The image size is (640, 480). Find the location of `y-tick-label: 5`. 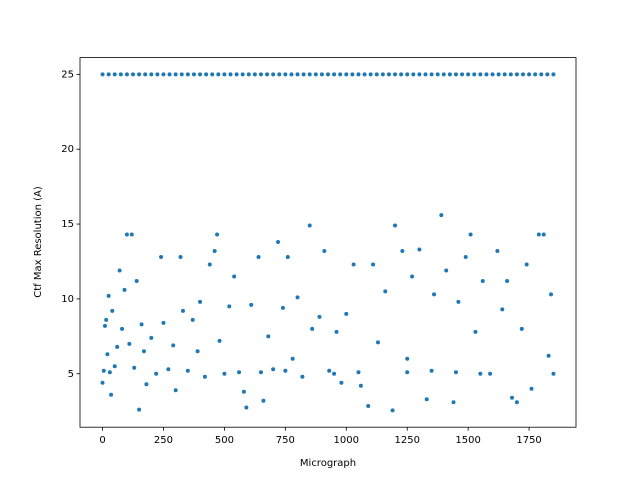

y-tick-label: 5 is located at coordinates (71, 374).